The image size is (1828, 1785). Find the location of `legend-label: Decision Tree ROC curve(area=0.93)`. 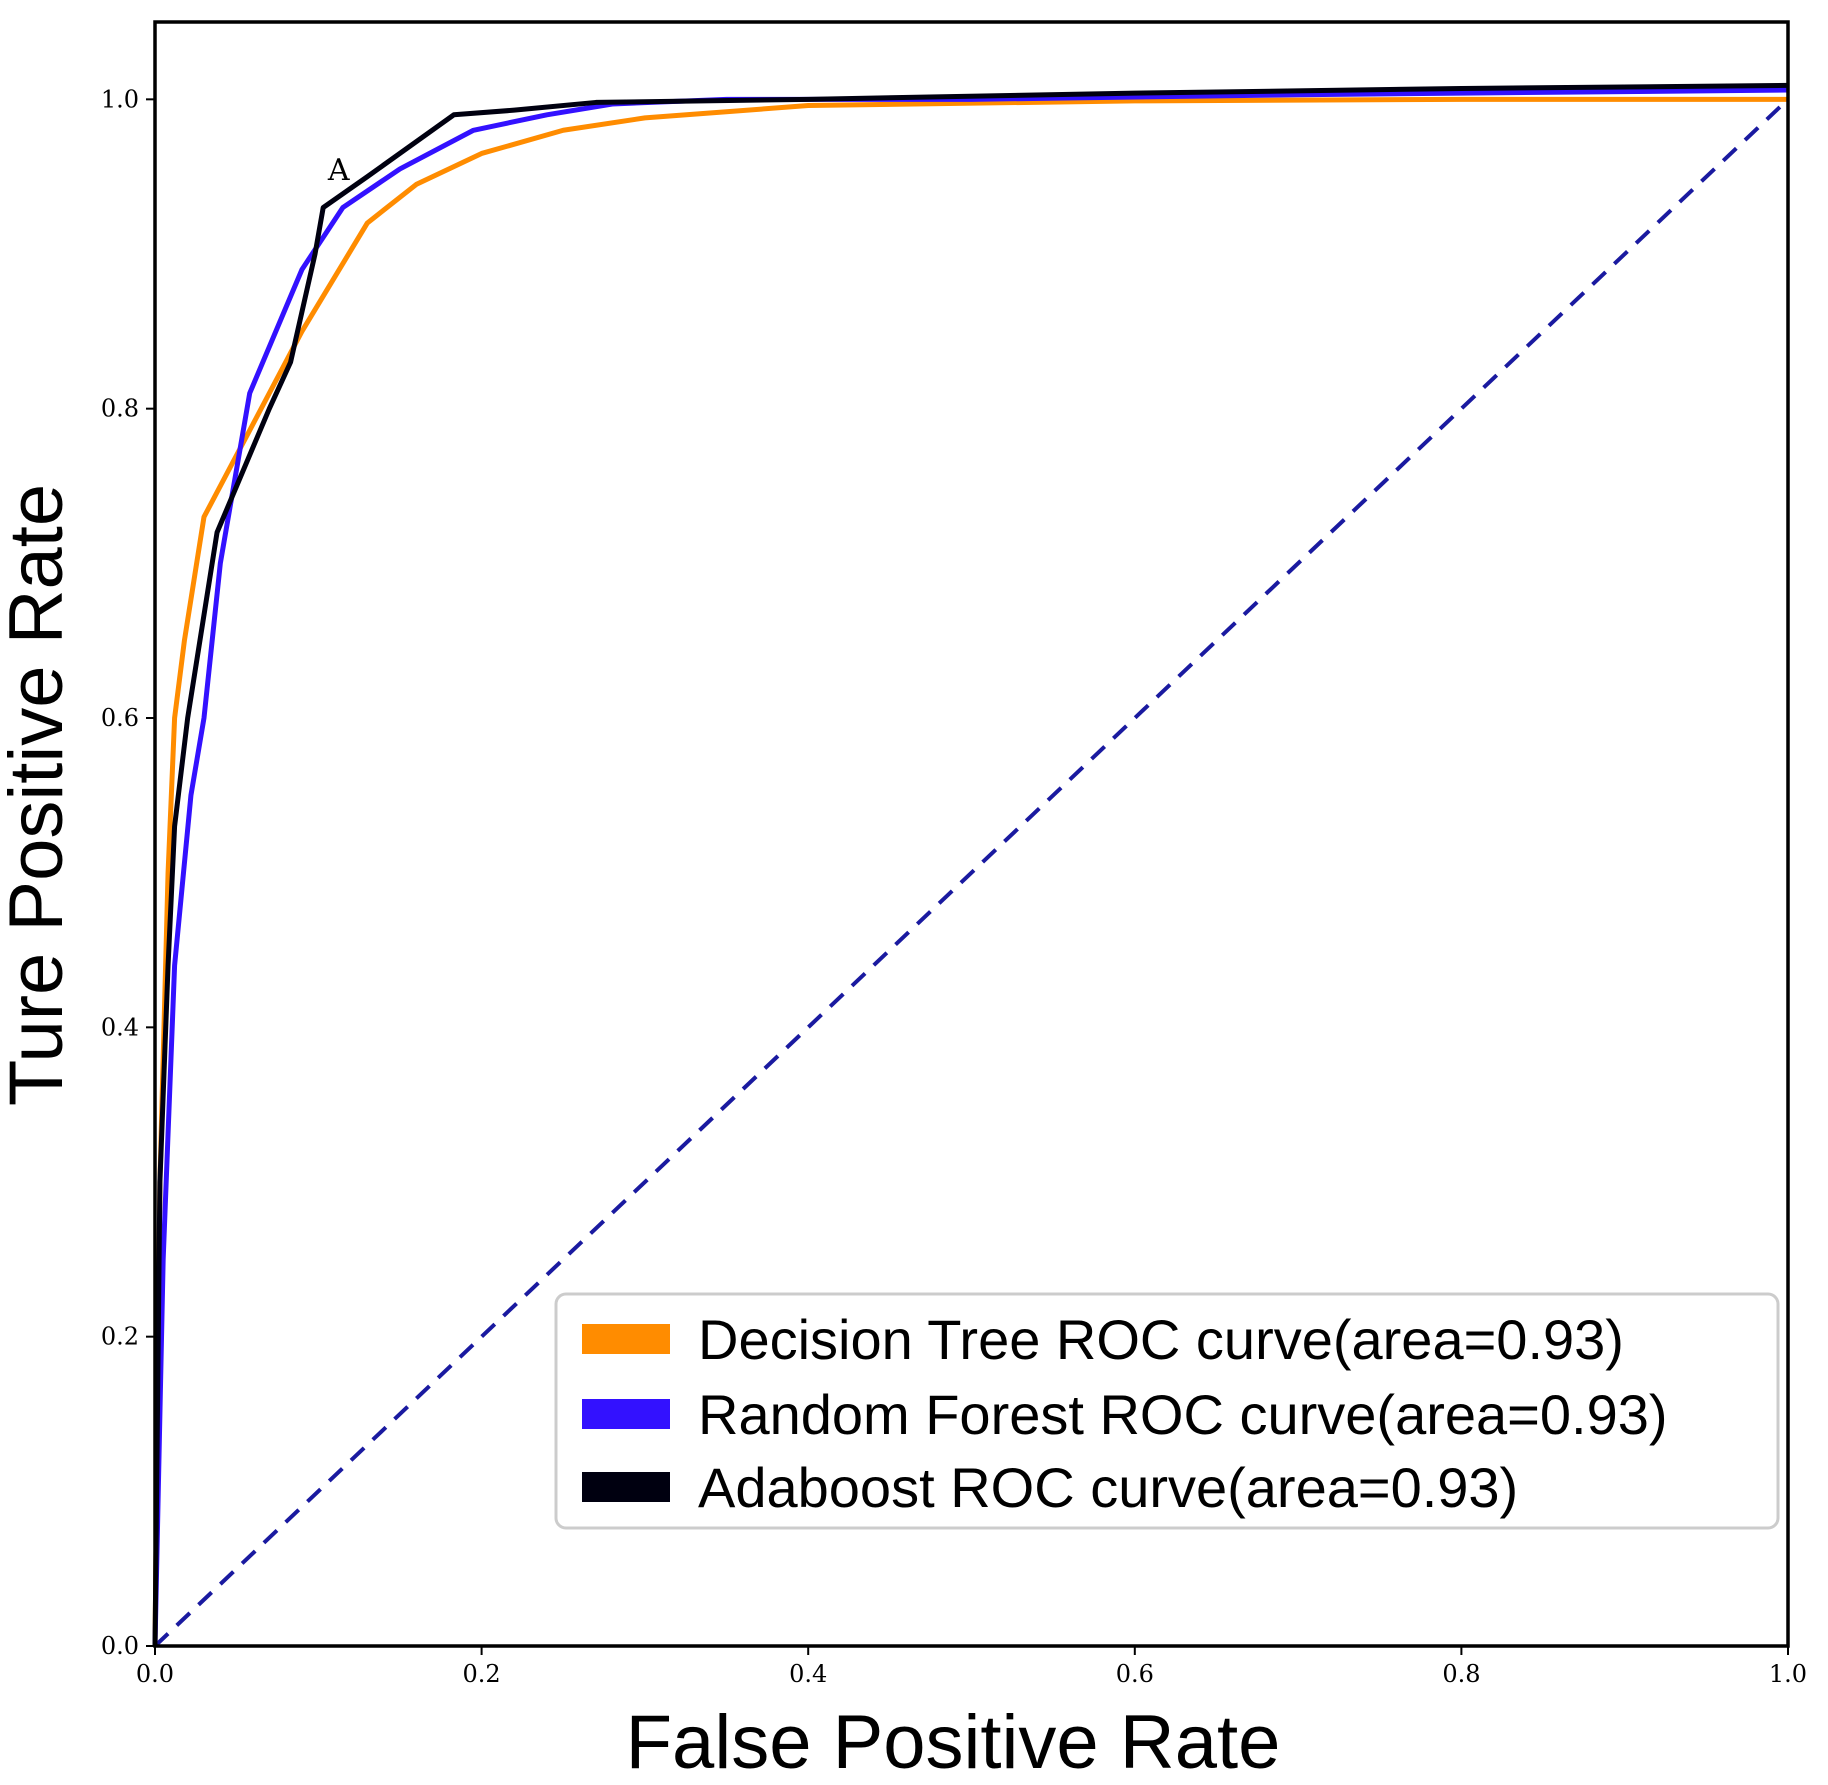

legend-label: Decision Tree ROC curve(area=0.93) is located at coordinates (1161, 1339).